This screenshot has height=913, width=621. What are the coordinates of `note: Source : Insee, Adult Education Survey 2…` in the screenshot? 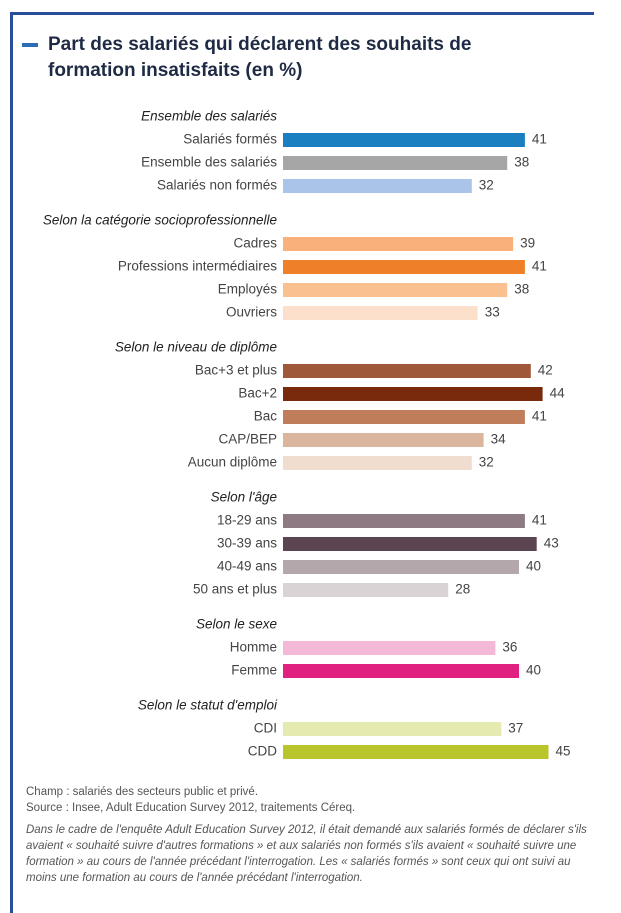 It's located at (191, 808).